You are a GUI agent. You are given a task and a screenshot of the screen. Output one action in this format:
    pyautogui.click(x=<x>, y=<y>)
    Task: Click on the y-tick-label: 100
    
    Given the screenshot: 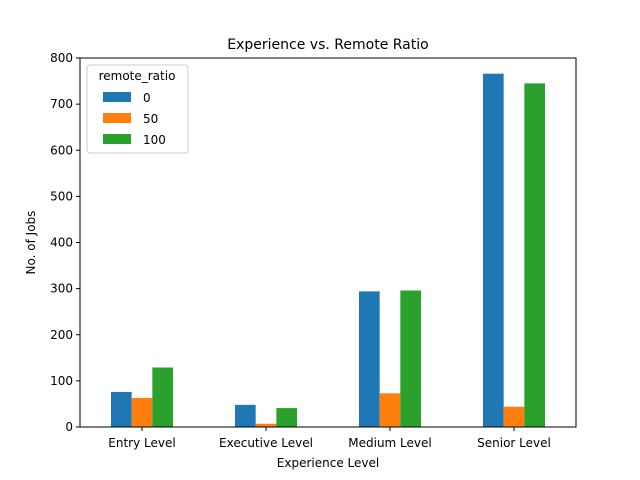 What is the action you would take?
    pyautogui.click(x=61, y=381)
    